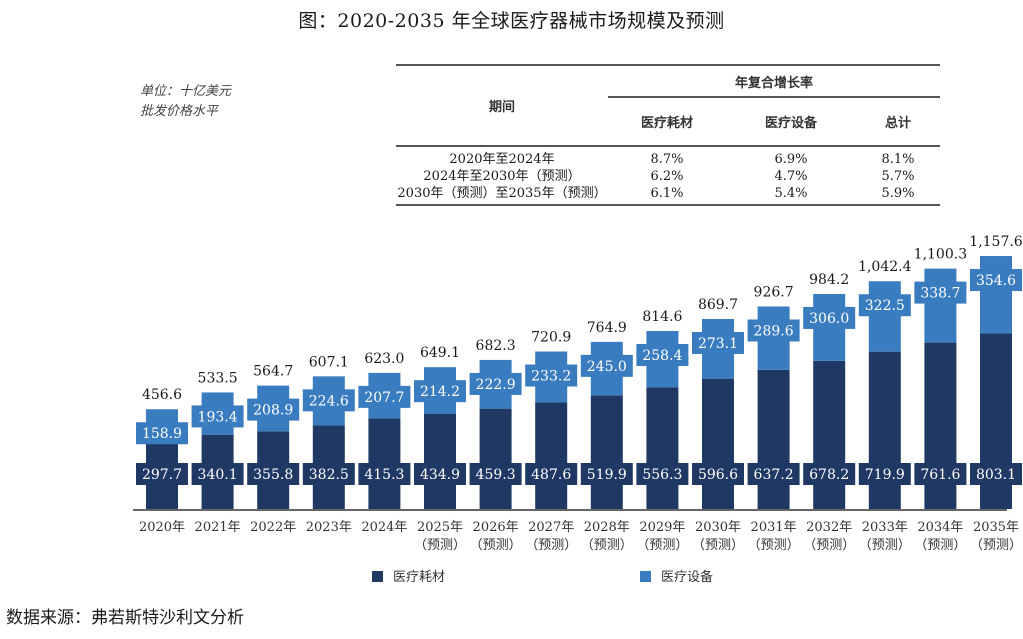 The height and width of the screenshot is (639, 1023). What do you see at coordinates (774, 292) in the screenshot?
I see `data-label-total: 926.7` at bounding box center [774, 292].